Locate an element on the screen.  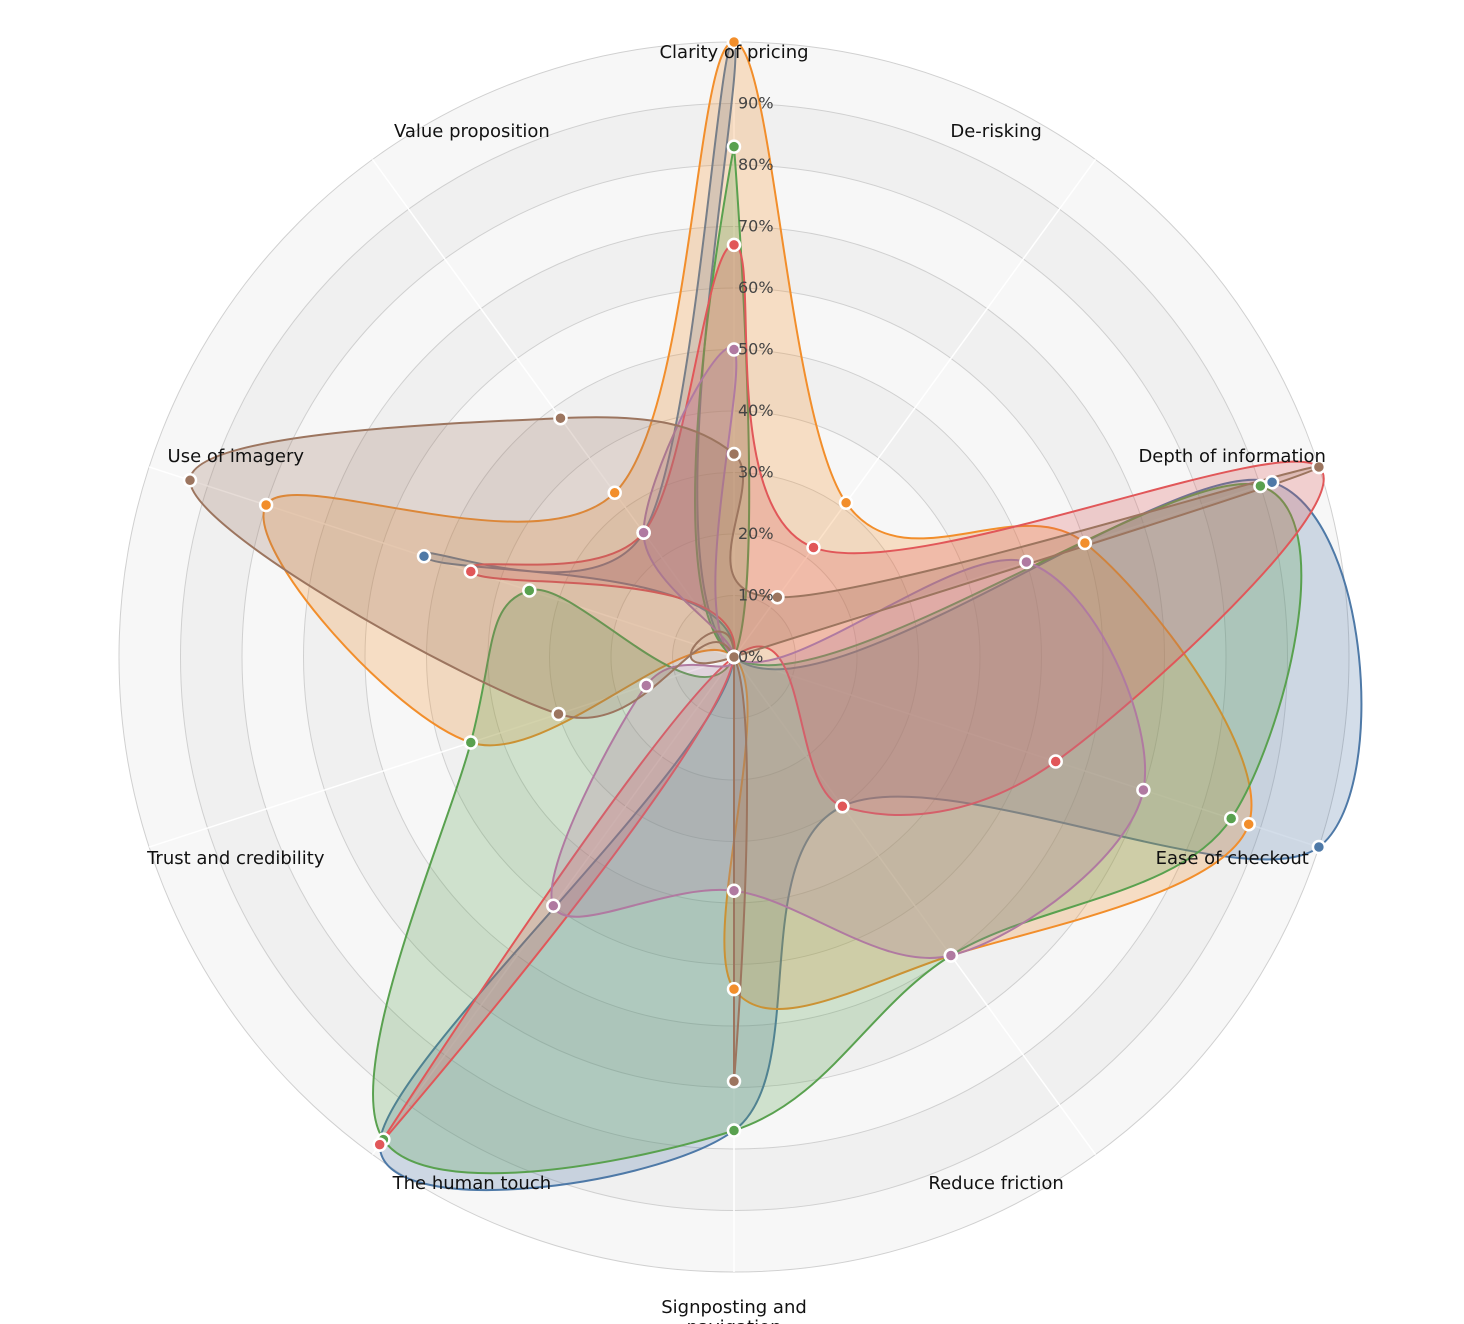
tick-label: 60% is located at coordinates (756, 287).